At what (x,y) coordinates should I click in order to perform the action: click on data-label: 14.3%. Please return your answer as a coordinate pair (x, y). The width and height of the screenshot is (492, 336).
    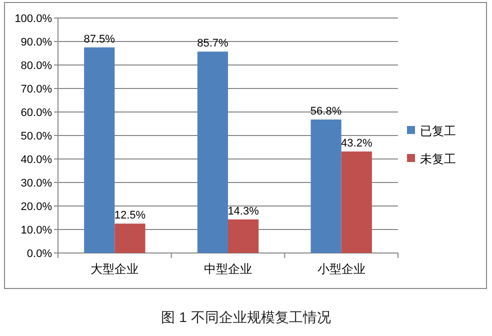
    Looking at the image, I should click on (244, 211).